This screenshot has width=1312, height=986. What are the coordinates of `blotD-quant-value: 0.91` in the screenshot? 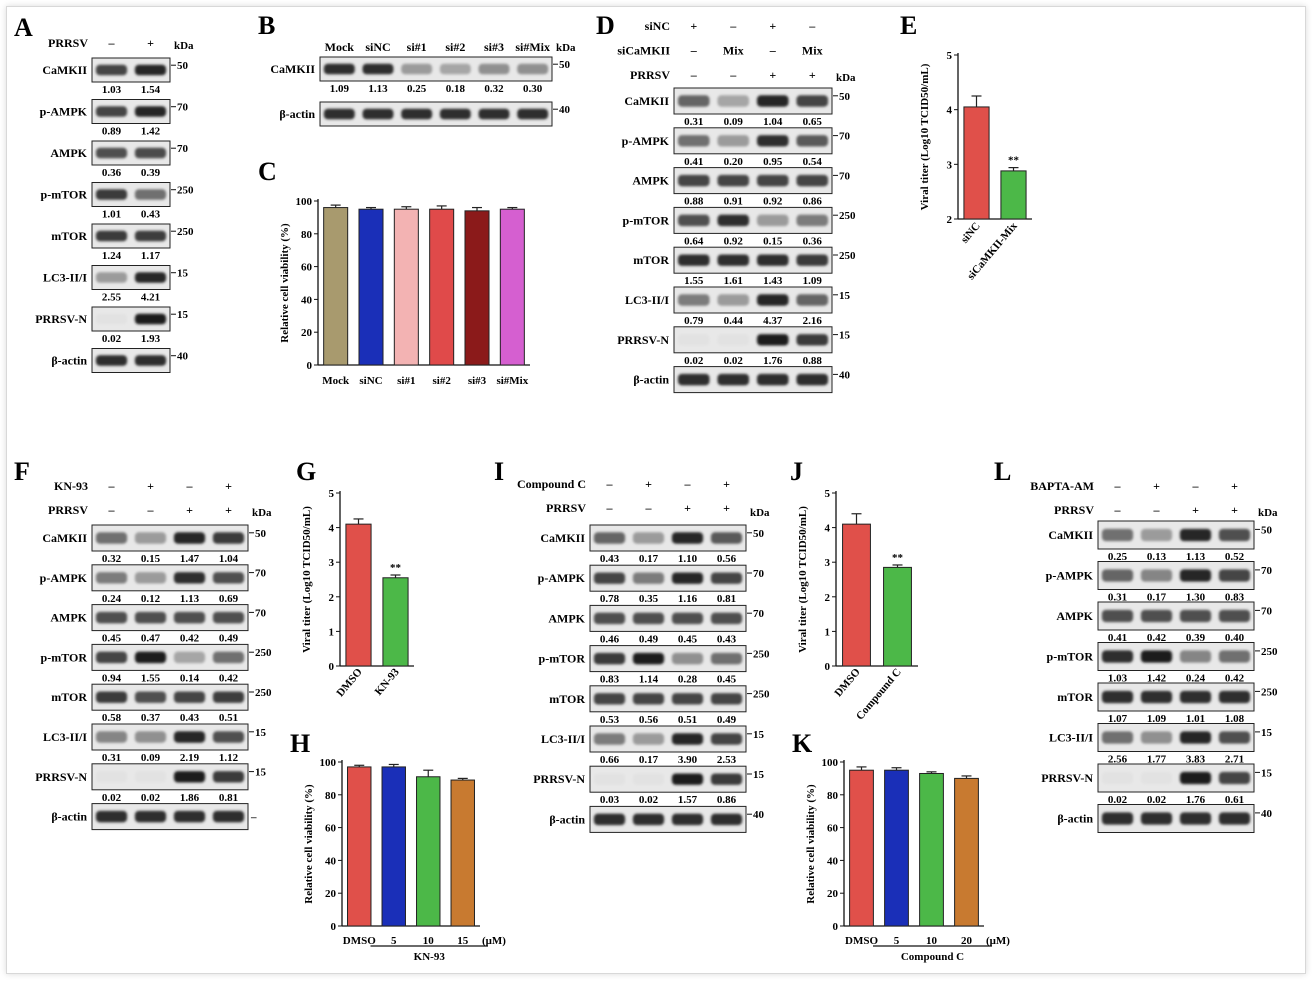 It's located at (733, 202).